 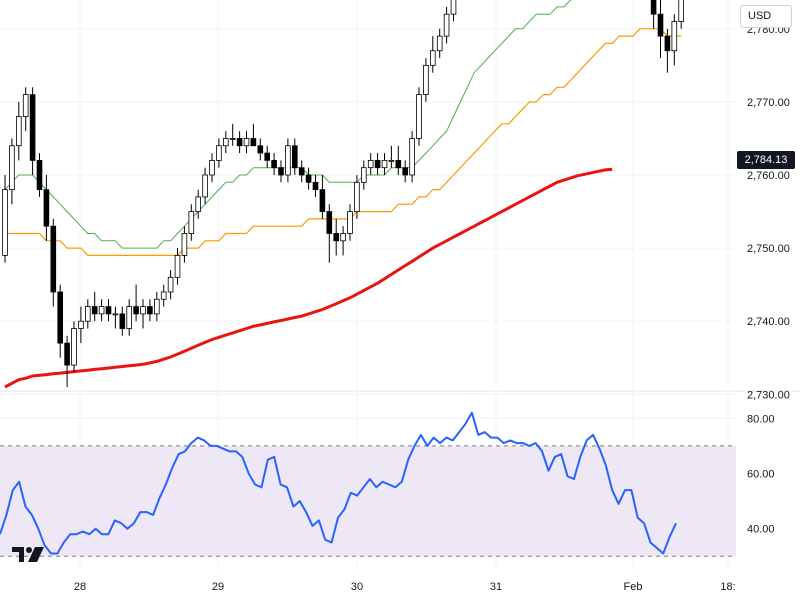 I want to click on time-tick-label: 28, so click(x=80, y=587).